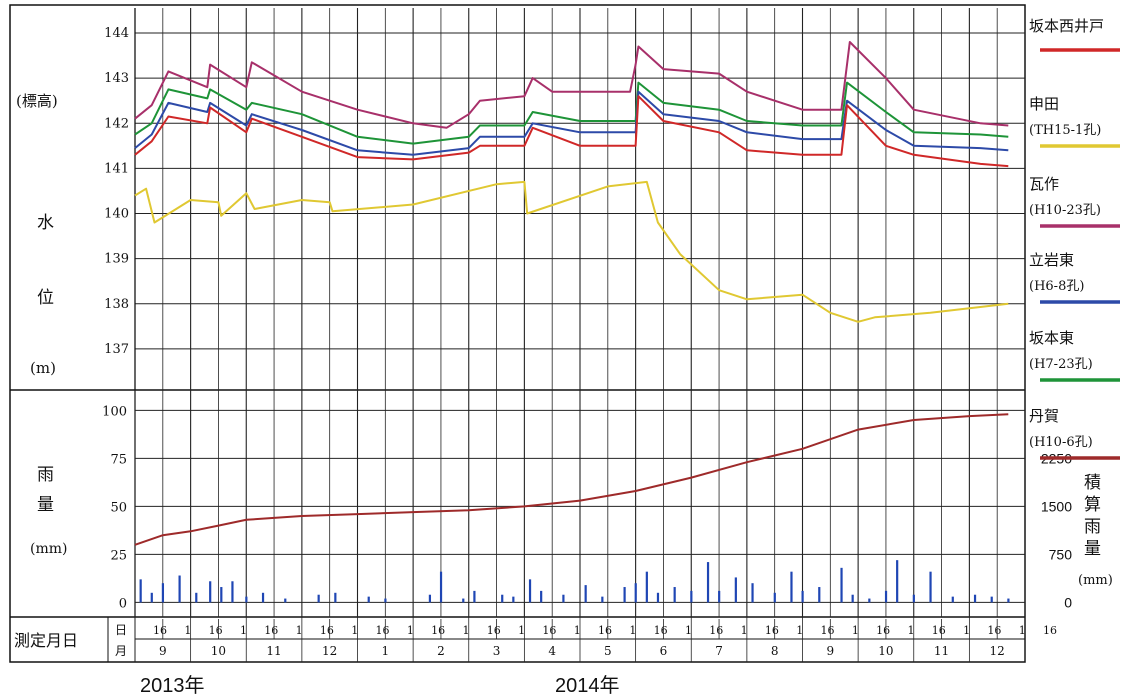 The height and width of the screenshot is (699, 1128). What do you see at coordinates (116, 259) in the screenshot?
I see `water-ytick-label: 139` at bounding box center [116, 259].